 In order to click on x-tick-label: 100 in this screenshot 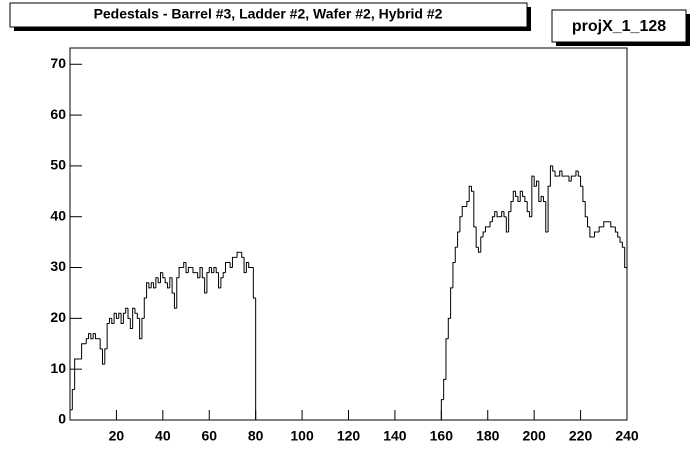, I will do `click(302, 436)`.